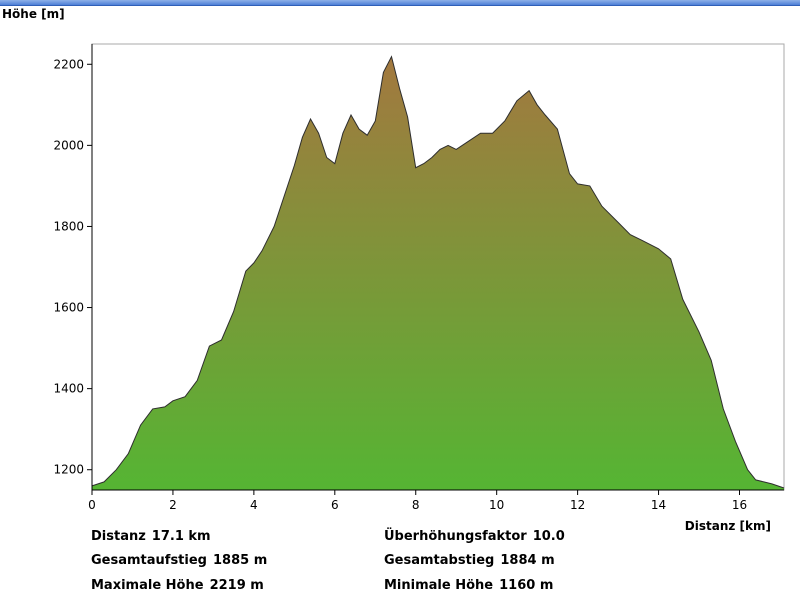  What do you see at coordinates (173, 505) in the screenshot?
I see `x-tick-label: 2` at bounding box center [173, 505].